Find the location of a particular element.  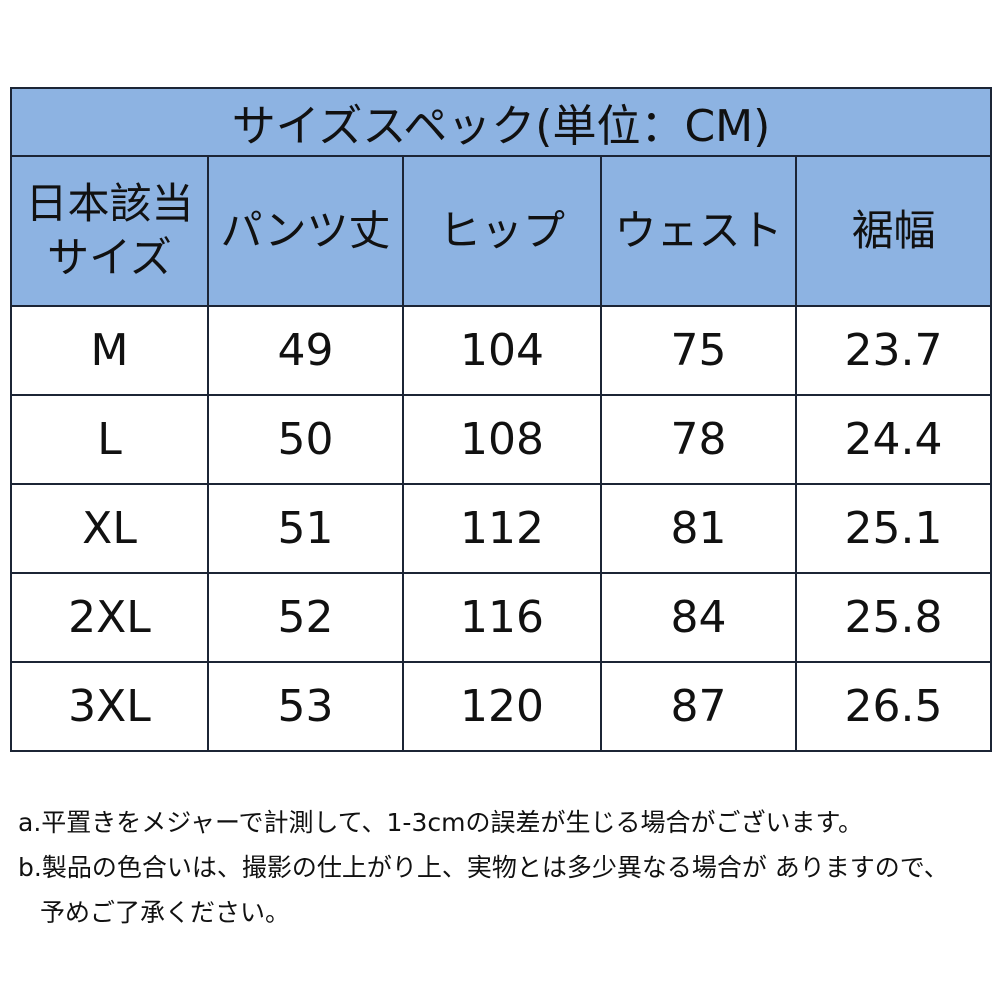

data-cell: 87 is located at coordinates (698, 706).